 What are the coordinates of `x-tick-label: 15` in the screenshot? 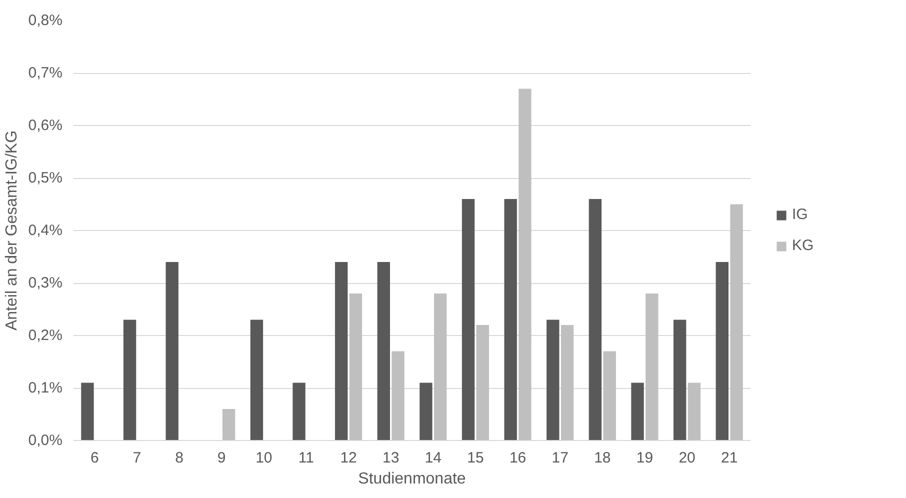 It's located at (475, 458).